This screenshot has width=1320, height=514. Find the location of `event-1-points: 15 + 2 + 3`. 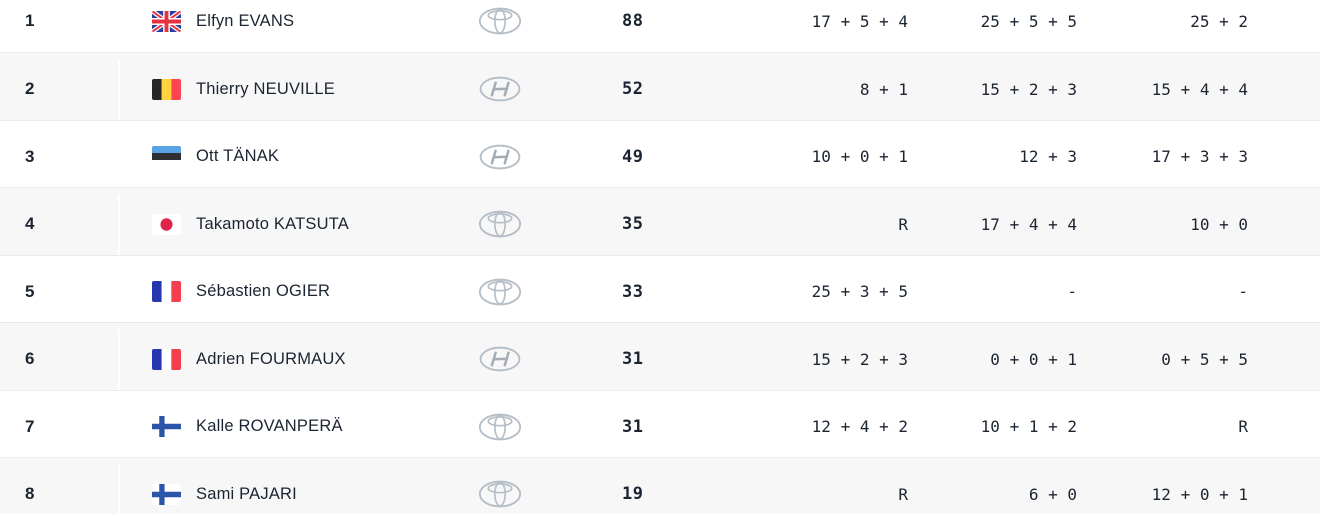

event-1-points: 15 + 2 + 3 is located at coordinates (859, 359).